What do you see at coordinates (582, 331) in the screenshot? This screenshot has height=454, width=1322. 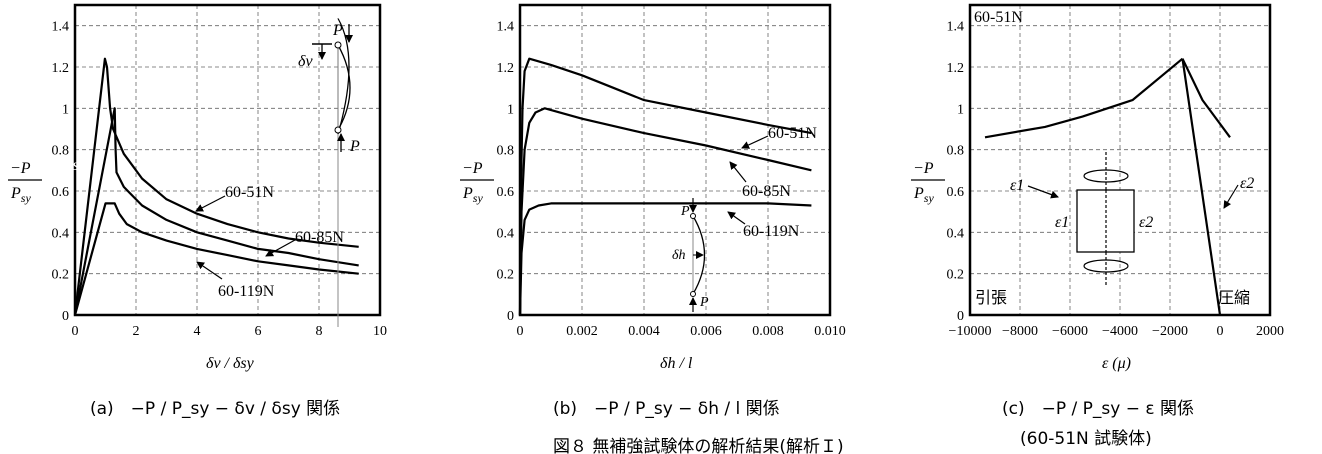 I see `x-tick-label: 0.002` at bounding box center [582, 331].